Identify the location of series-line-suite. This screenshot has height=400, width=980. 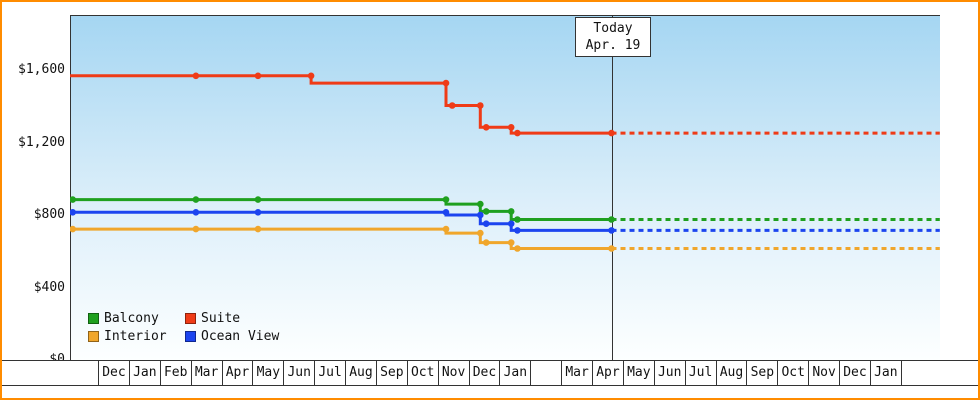
(341, 104).